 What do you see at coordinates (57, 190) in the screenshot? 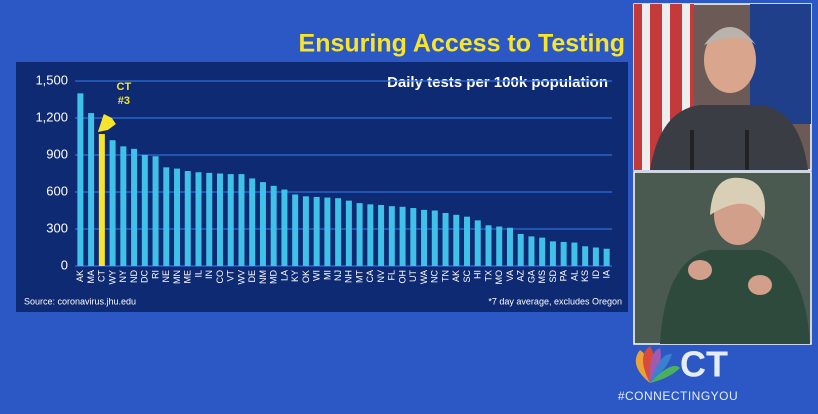
I see `y-tick-label: 600` at bounding box center [57, 190].